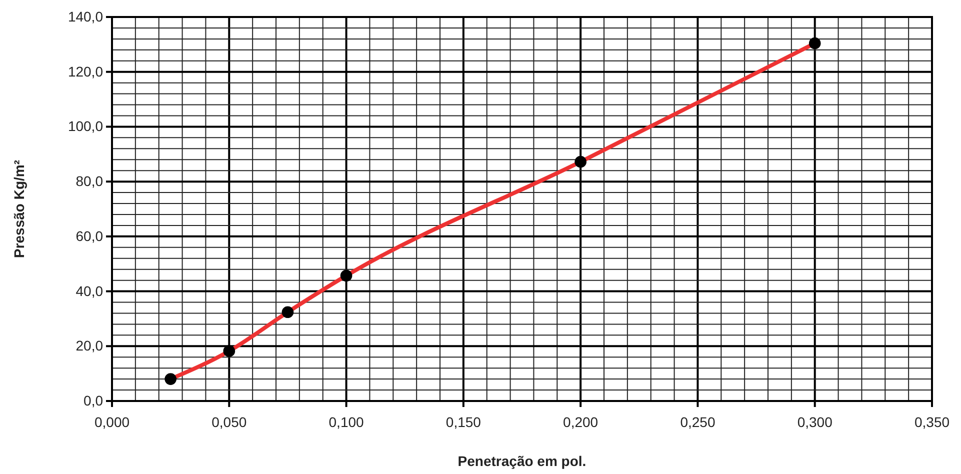 This screenshot has width=961, height=474. Describe the element at coordinates (19, 209) in the screenshot. I see `y-axis-title: Pressão Kg/m²` at that location.